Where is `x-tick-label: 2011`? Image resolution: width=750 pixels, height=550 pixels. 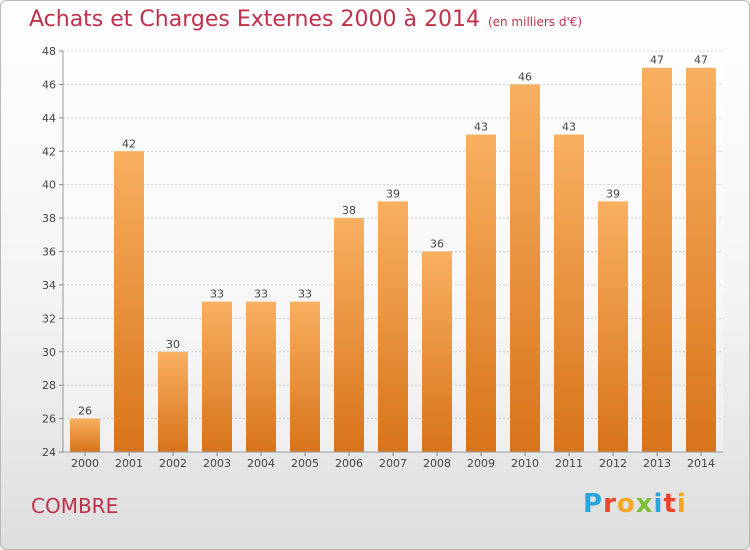
x-tick-label: 2011 is located at coordinates (569, 463).